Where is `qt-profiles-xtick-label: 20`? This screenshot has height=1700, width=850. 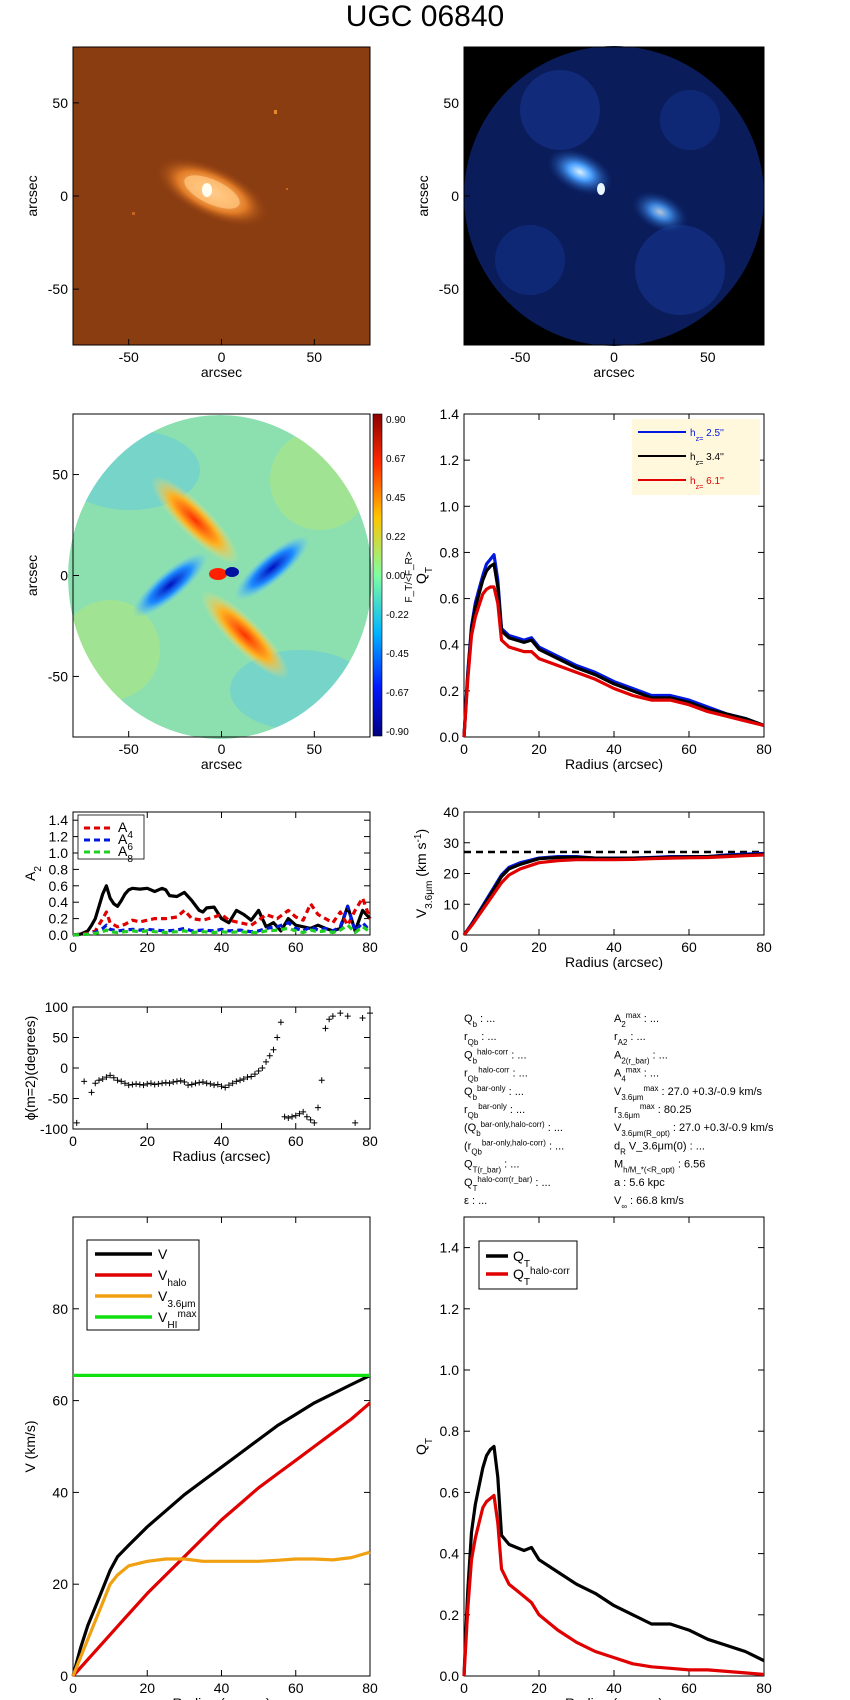
qt-profiles-xtick-label: 20 is located at coordinates (539, 749).